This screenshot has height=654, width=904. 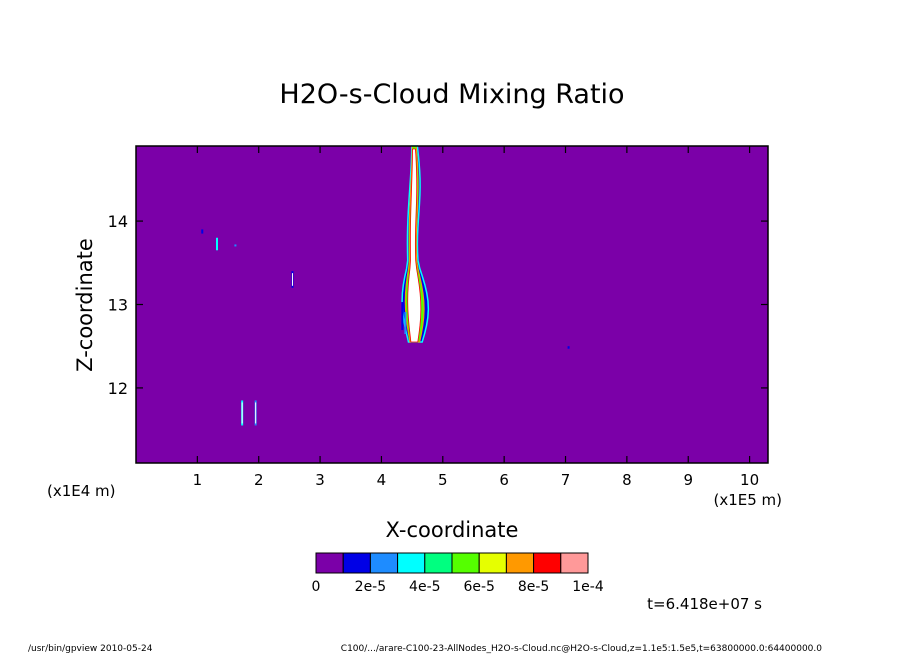 I want to click on x-tick-label: 10, so click(x=749, y=480).